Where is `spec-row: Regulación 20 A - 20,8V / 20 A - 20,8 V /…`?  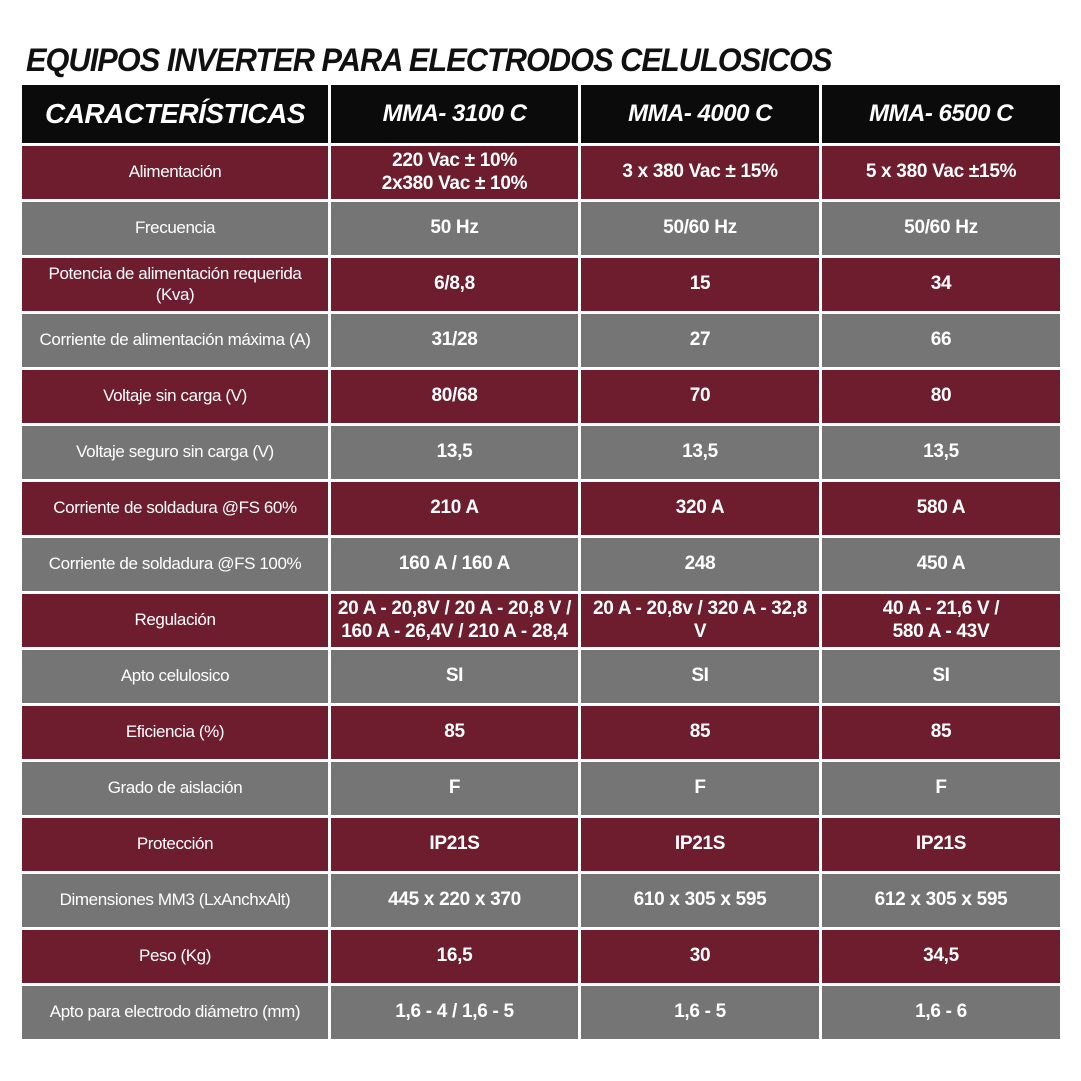
spec-row: Regulación 20 A - 20,8V / 20 A - 20,8 V /… is located at coordinates (541, 620).